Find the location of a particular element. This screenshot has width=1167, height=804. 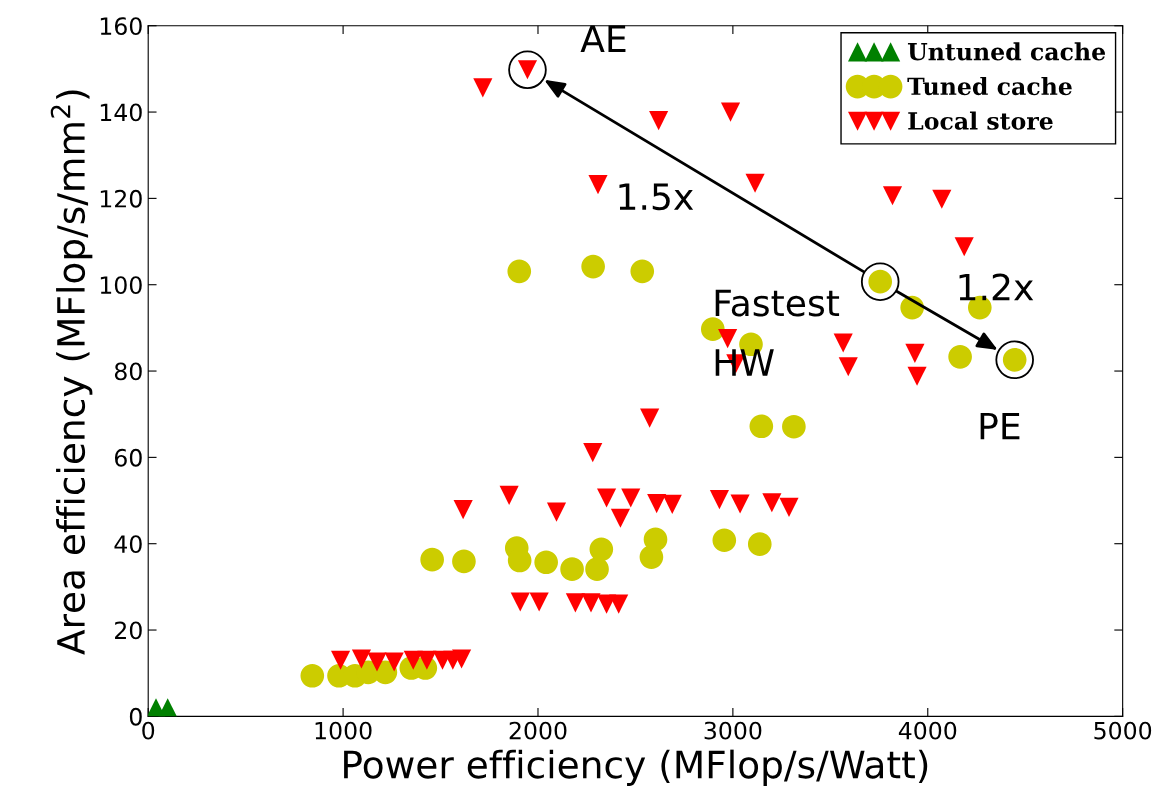

x-tick-label: 0 is located at coordinates (148, 730).